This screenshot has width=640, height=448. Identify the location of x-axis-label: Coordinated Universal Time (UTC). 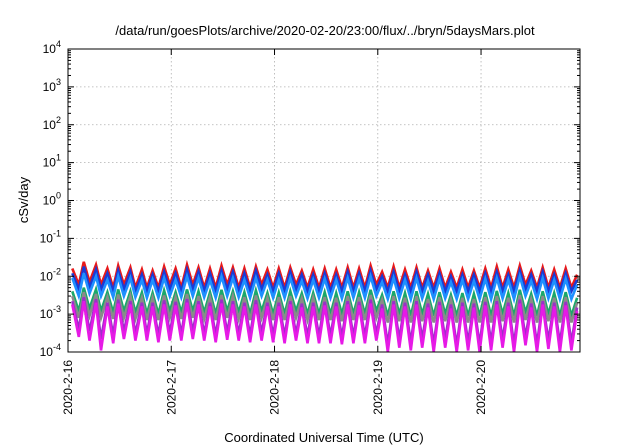
(323, 437).